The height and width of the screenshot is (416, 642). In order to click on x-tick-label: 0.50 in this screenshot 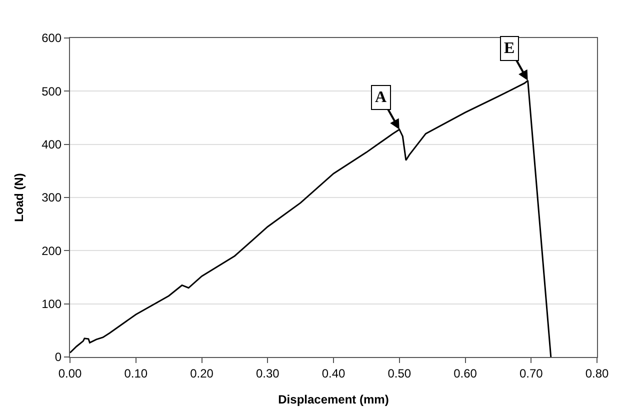, I will do `click(400, 373)`.